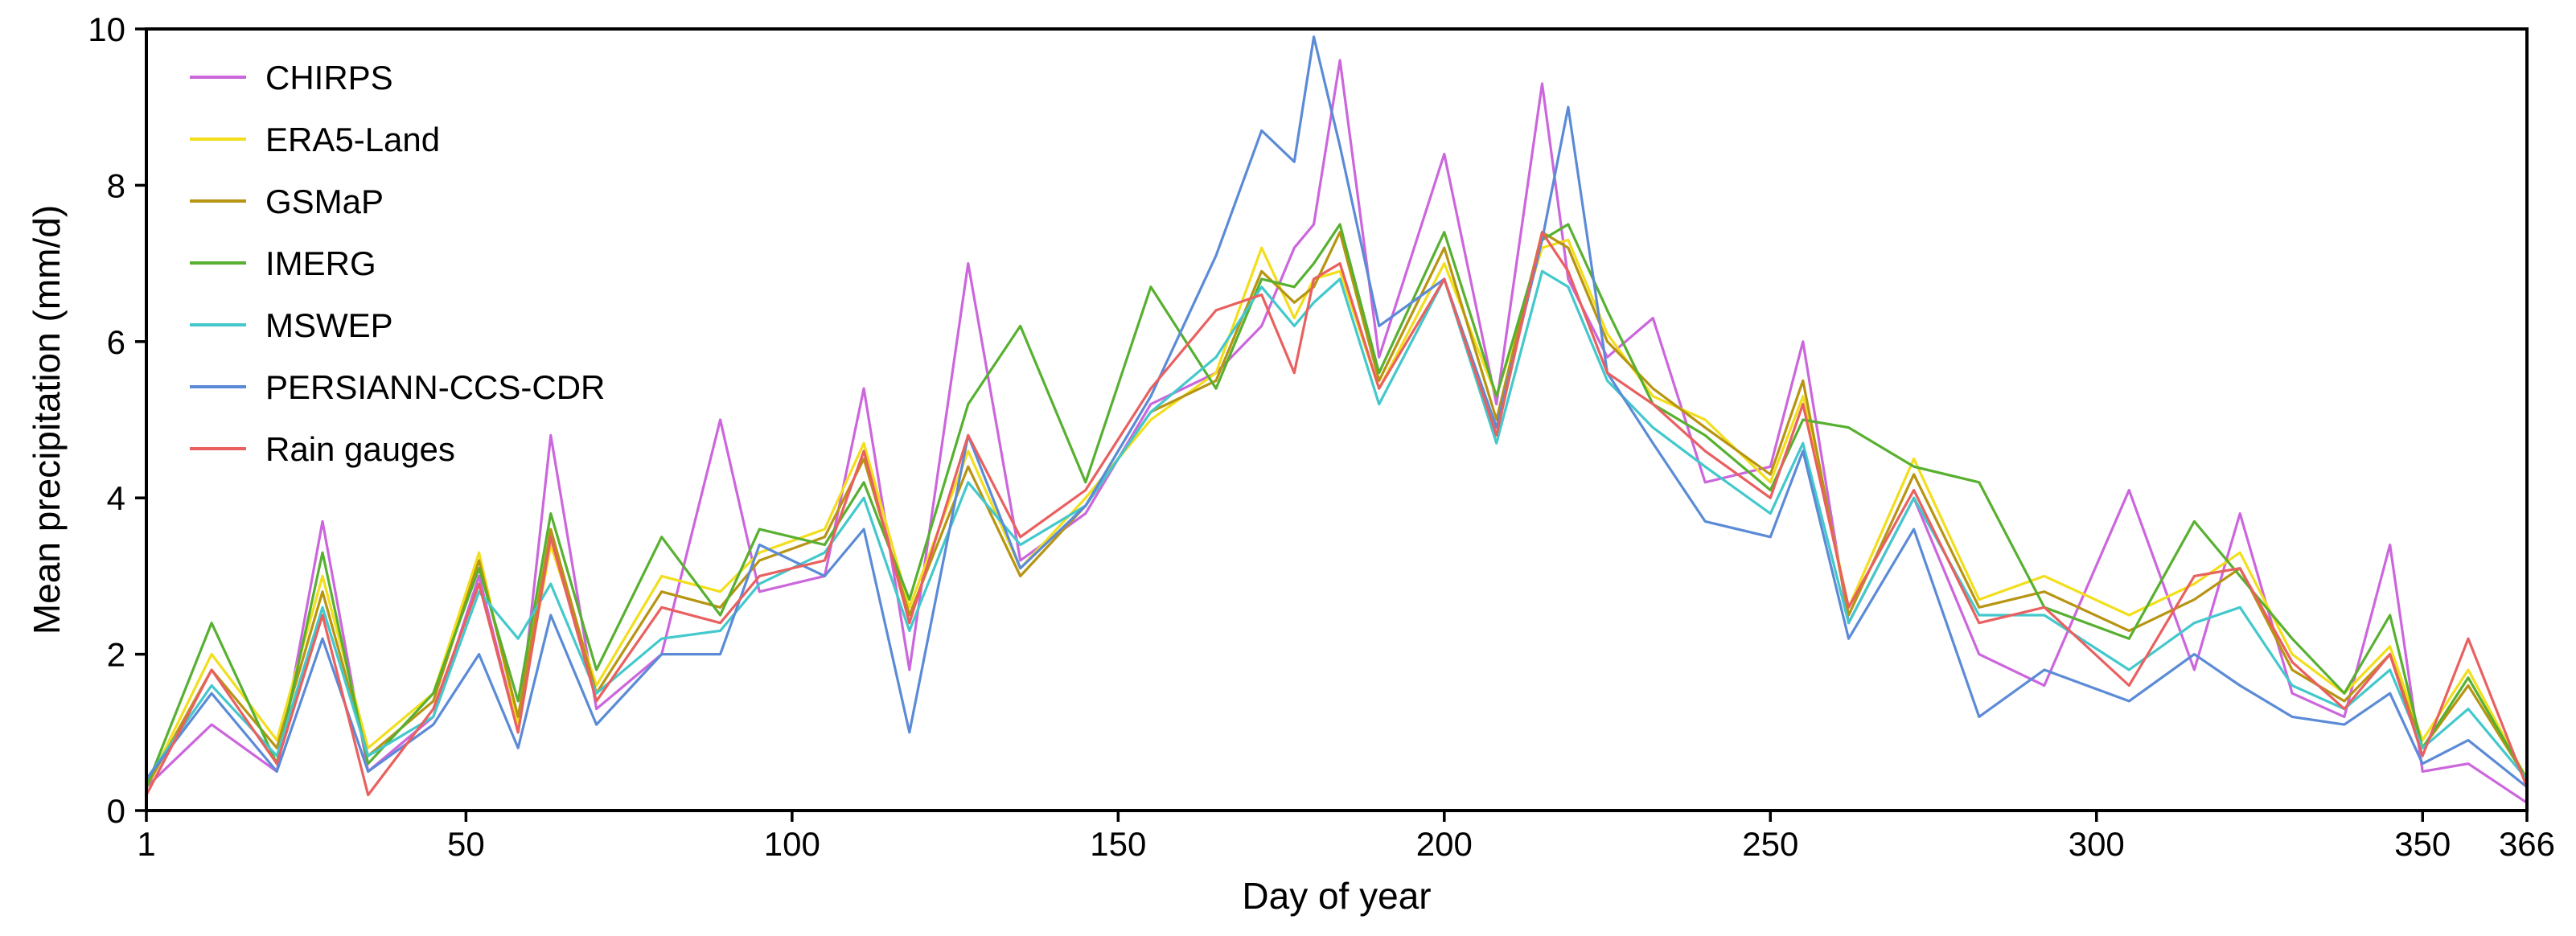 This screenshot has width=2576, height=936. What do you see at coordinates (435, 387) in the screenshot?
I see `legend-label-persiann-ccs-cdr: PERSIANN-CCS-CDR` at bounding box center [435, 387].